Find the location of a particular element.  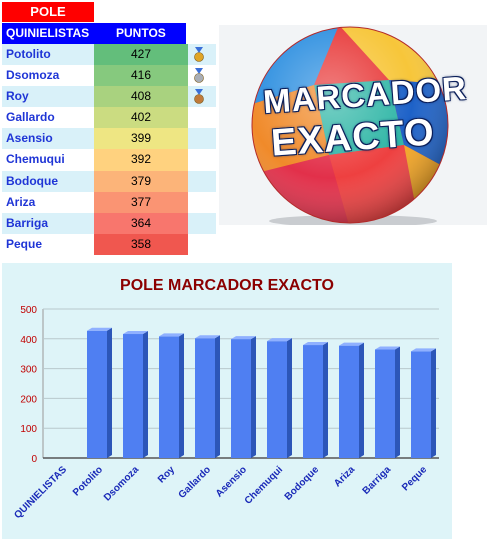

y-tick-label: 0 is located at coordinates (34, 459).